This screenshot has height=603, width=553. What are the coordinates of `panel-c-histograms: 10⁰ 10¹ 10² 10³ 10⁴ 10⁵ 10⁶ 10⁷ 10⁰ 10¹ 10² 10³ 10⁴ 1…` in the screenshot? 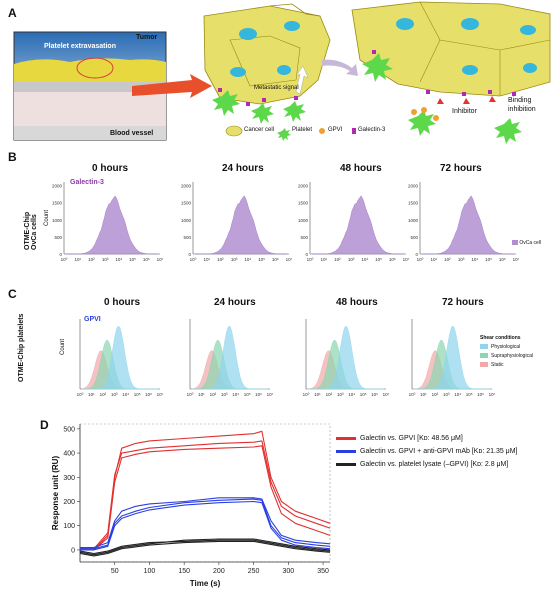 It's located at (286, 358).